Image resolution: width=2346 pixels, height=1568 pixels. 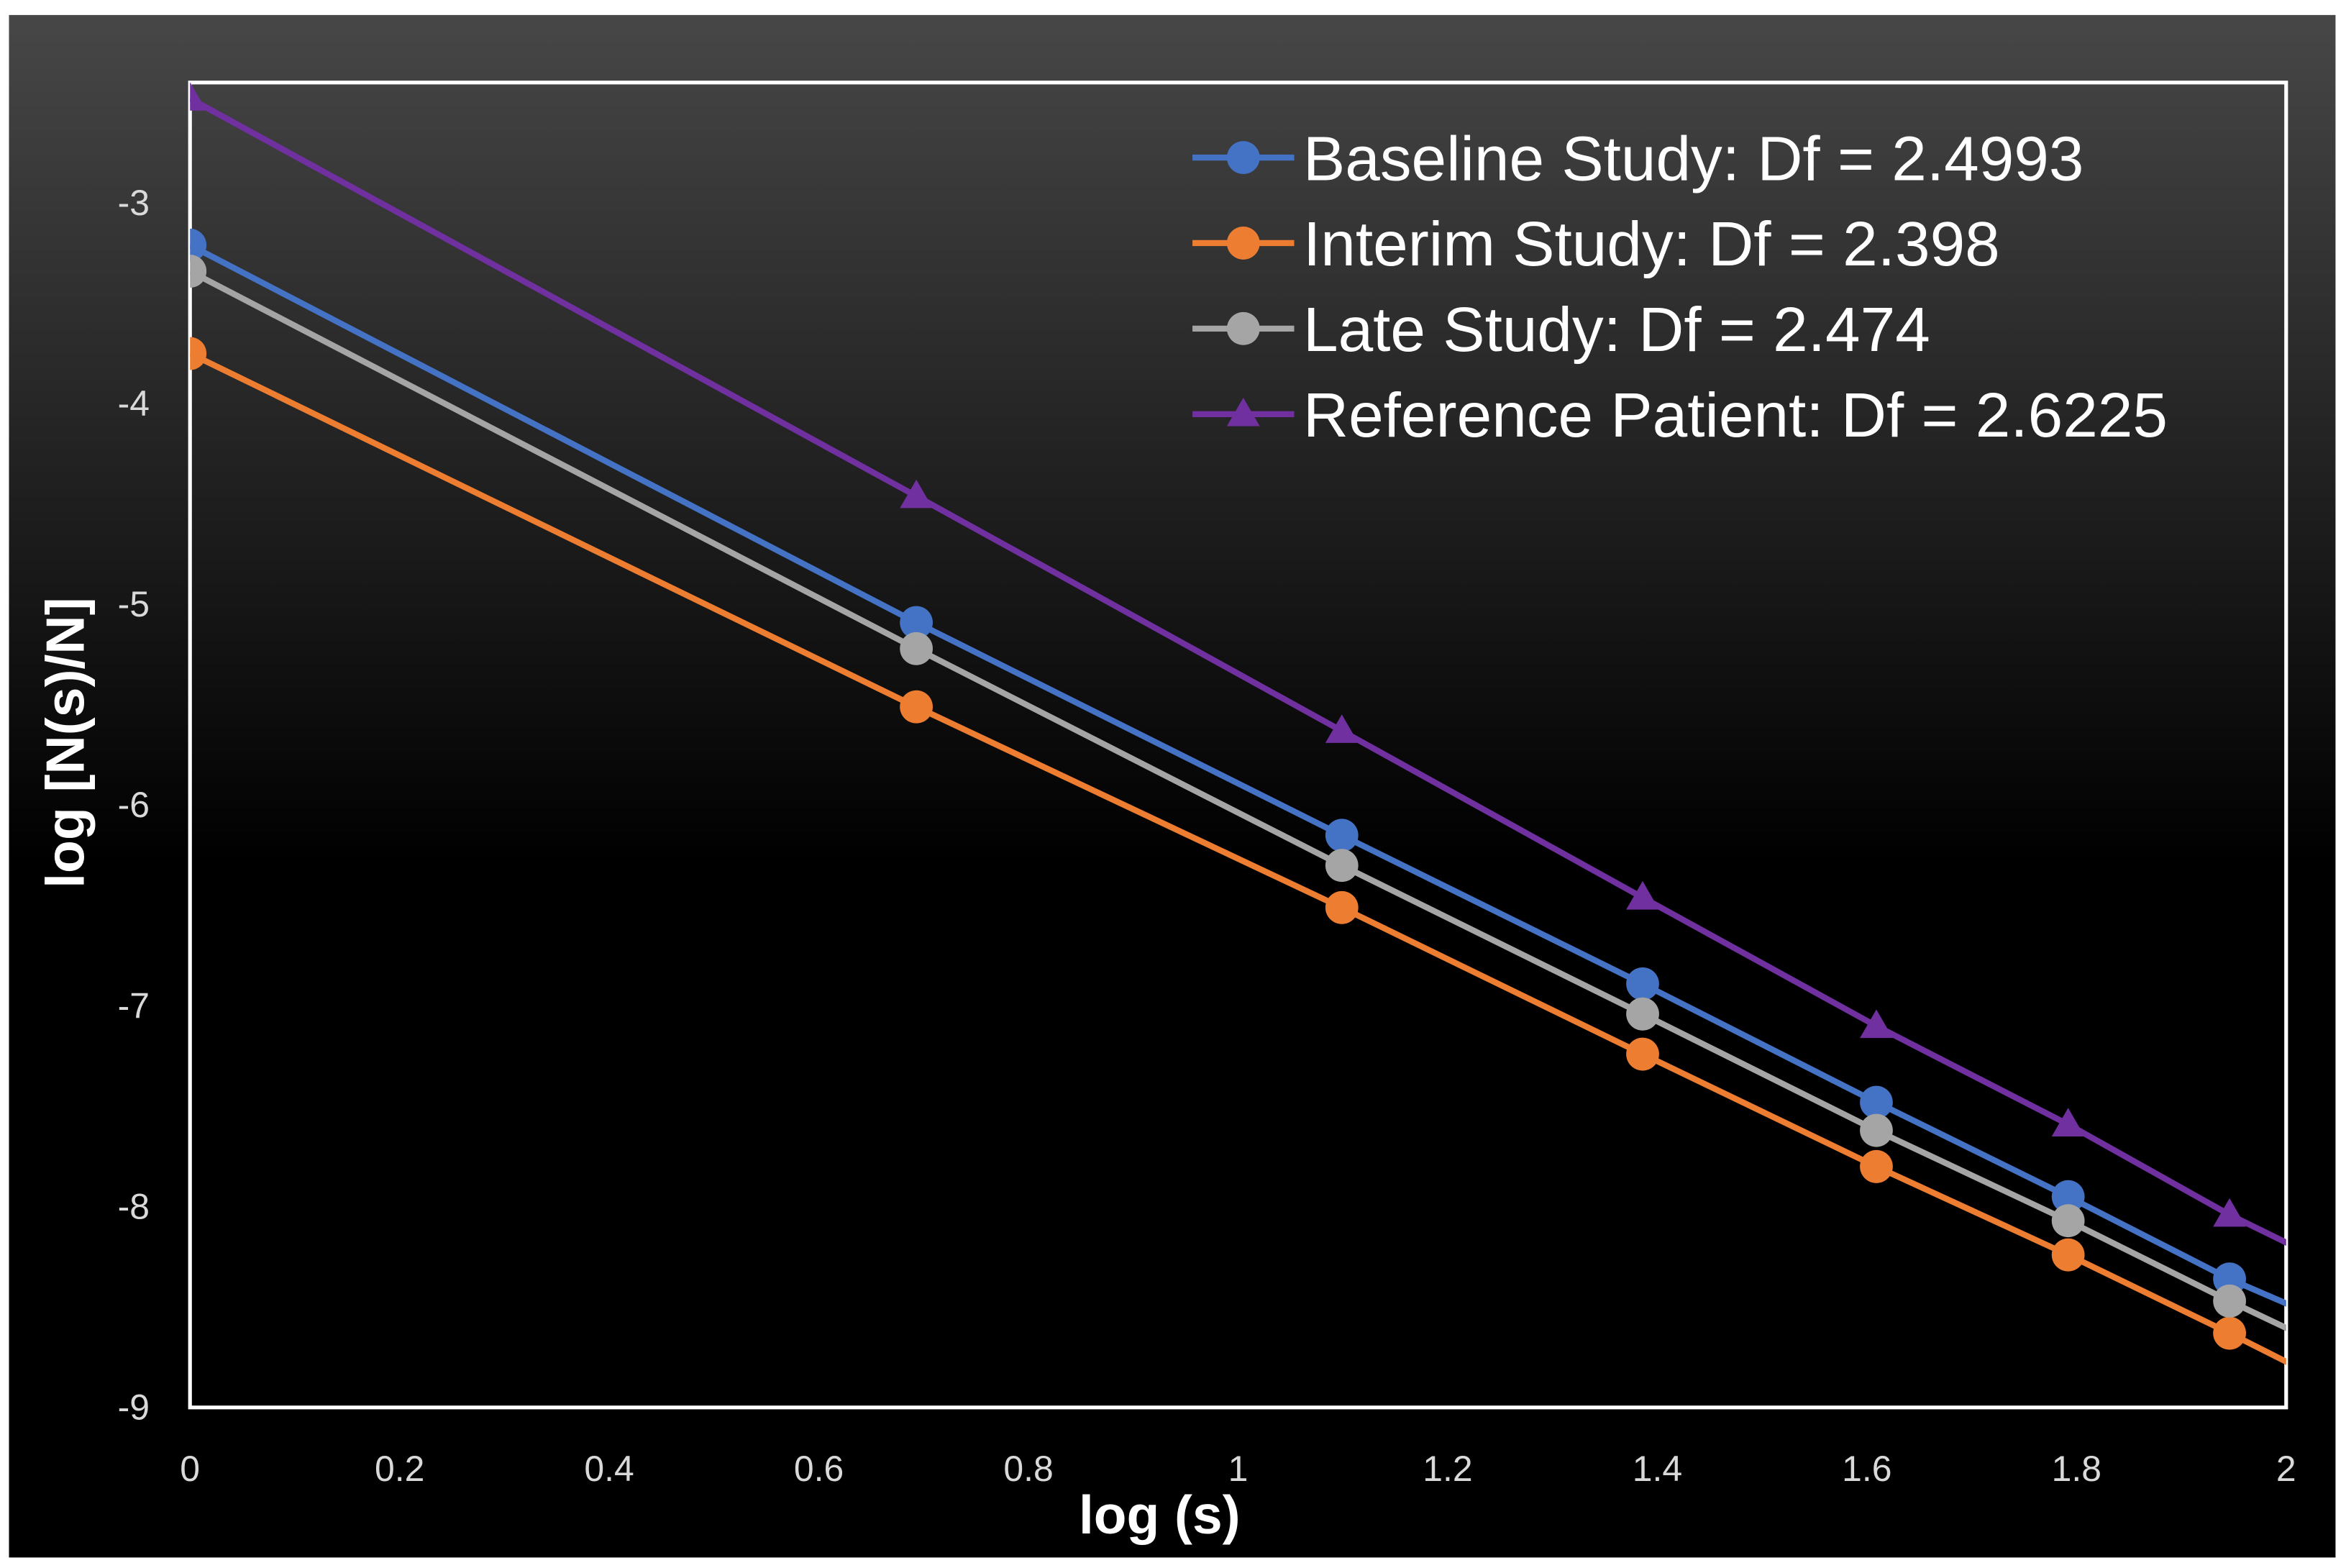 I want to click on y-tick-label: -6, so click(x=134, y=805).